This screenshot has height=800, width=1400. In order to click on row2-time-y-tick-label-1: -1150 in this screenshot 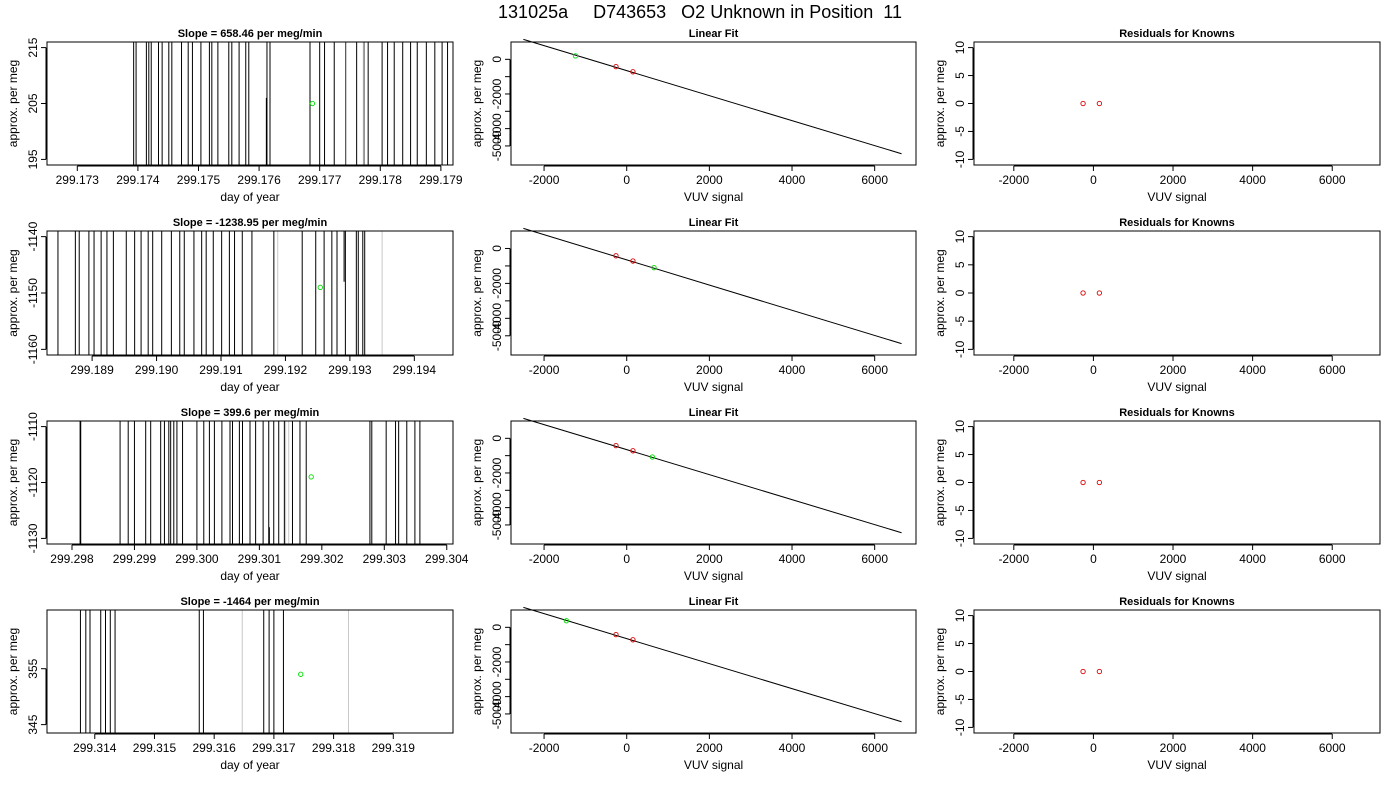, I will do `click(33, 293)`.